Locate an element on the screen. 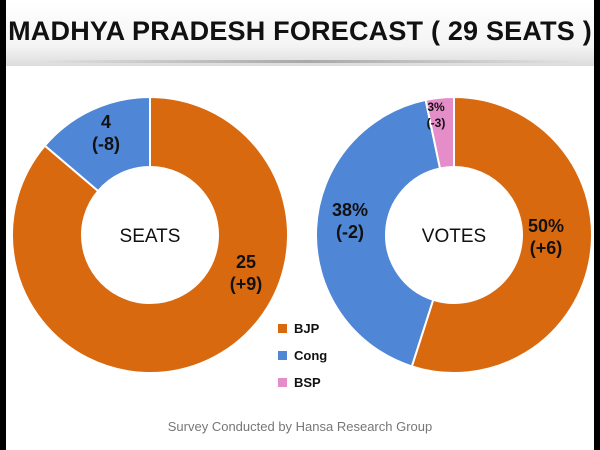  change-label-bsp: (-3) is located at coordinates (436, 123).